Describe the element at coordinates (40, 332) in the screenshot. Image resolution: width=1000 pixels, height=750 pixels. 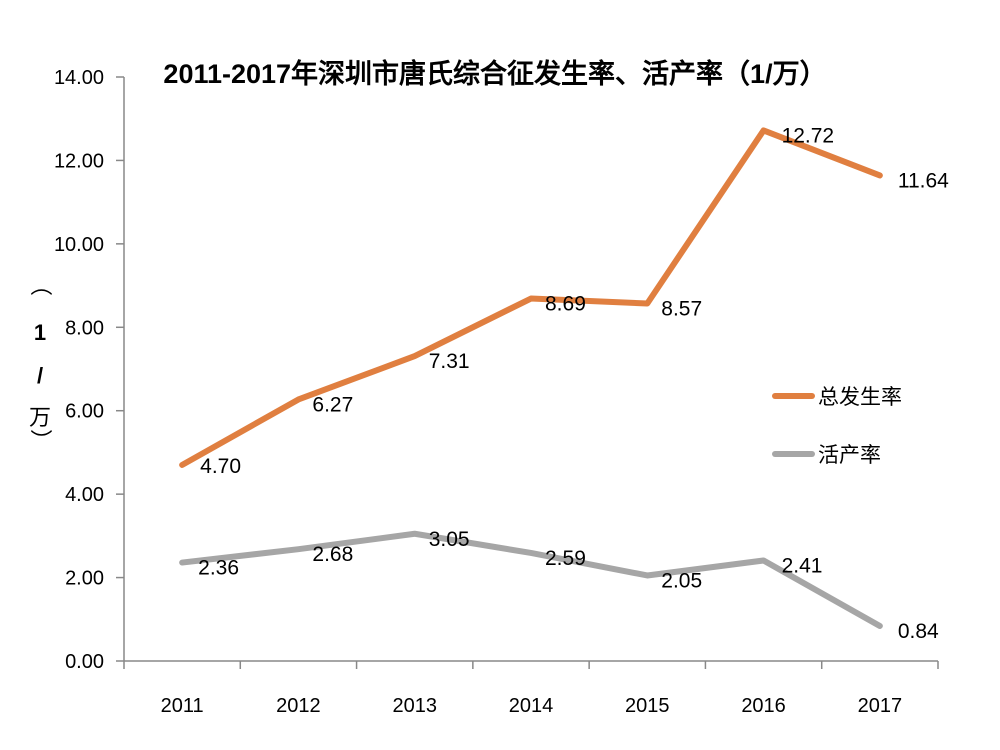
I see `y-axis-label-char: 1` at that location.